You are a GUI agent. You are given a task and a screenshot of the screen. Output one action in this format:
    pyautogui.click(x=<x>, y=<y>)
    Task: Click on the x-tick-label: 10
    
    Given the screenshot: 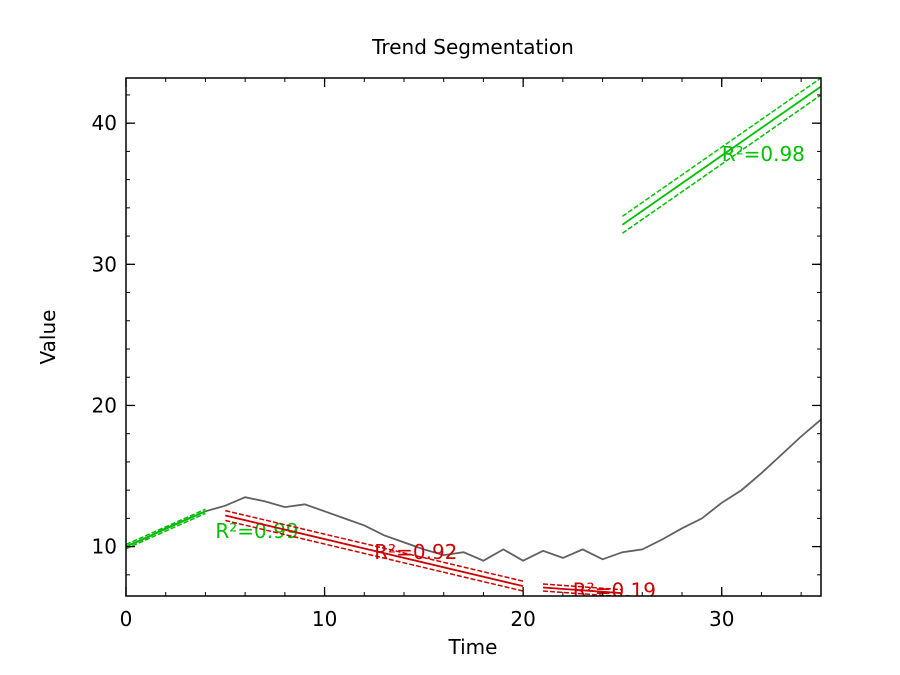 What is the action you would take?
    pyautogui.click(x=324, y=619)
    